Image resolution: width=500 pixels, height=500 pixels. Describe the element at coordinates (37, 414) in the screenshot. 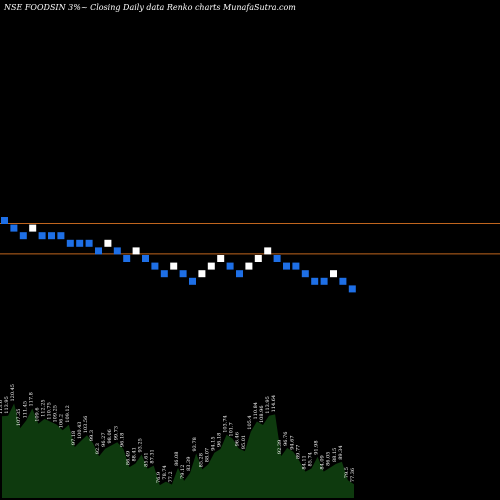

I see `volume-label: 109.6` at that location.